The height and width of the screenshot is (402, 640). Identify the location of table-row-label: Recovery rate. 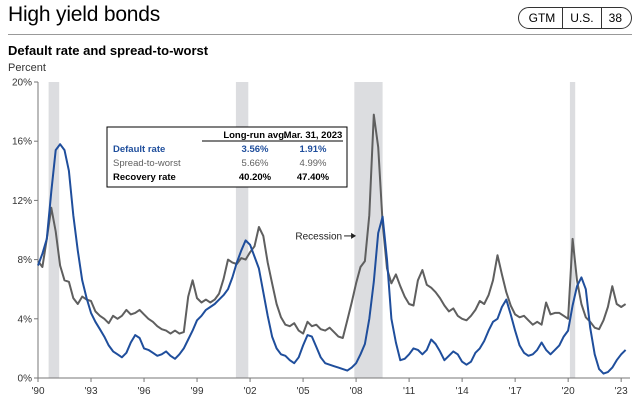
(144, 177).